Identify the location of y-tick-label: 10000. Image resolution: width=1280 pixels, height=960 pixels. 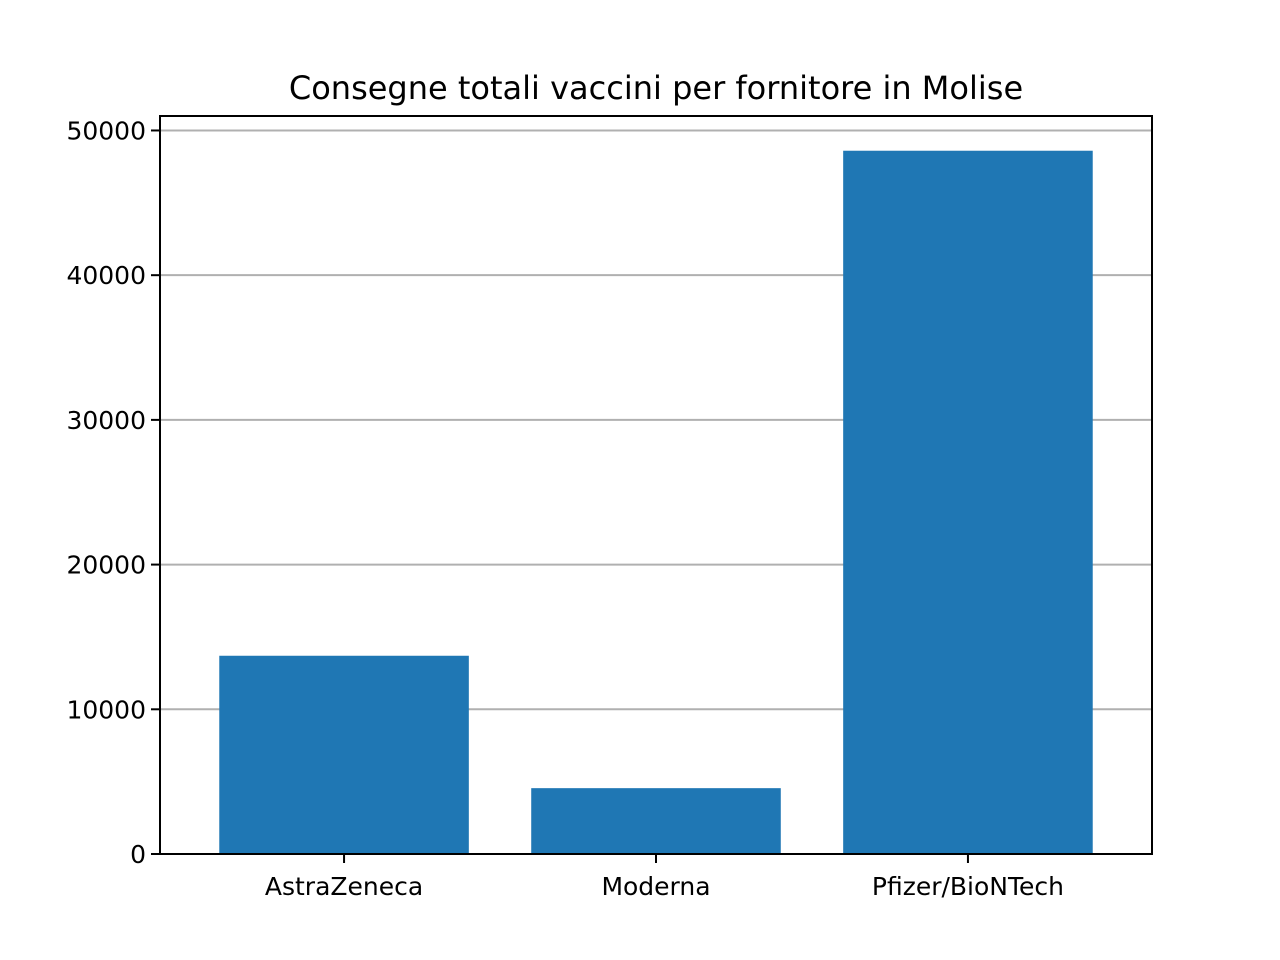
(106, 709).